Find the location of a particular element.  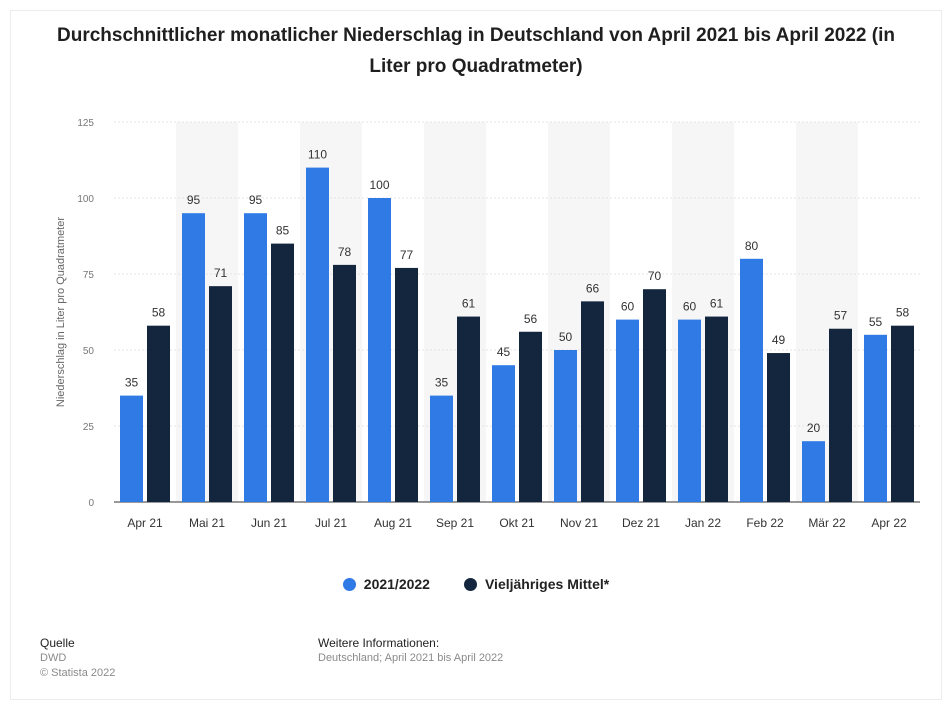

data-label: 49 is located at coordinates (779, 340).